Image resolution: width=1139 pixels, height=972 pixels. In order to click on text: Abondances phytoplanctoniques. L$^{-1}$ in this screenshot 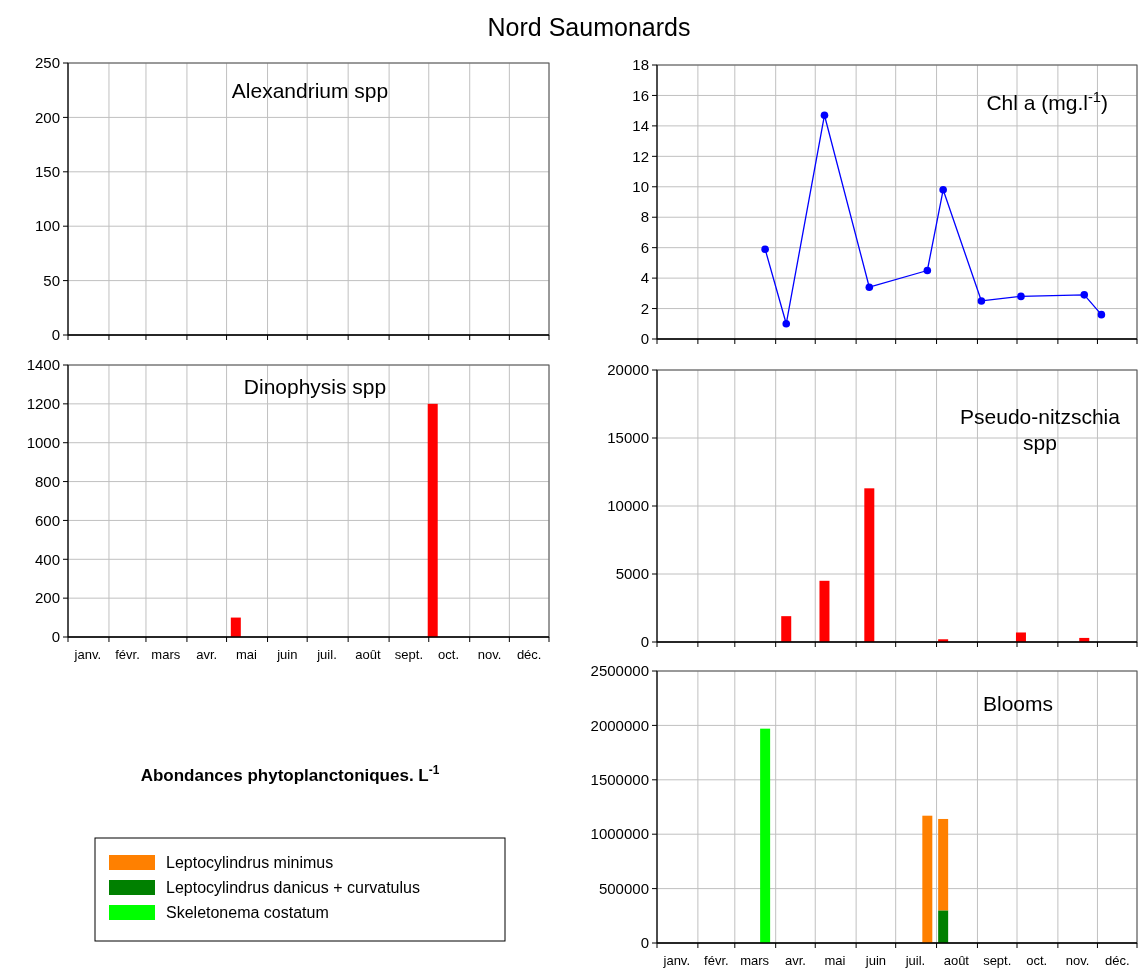, I will do `click(290, 774)`.